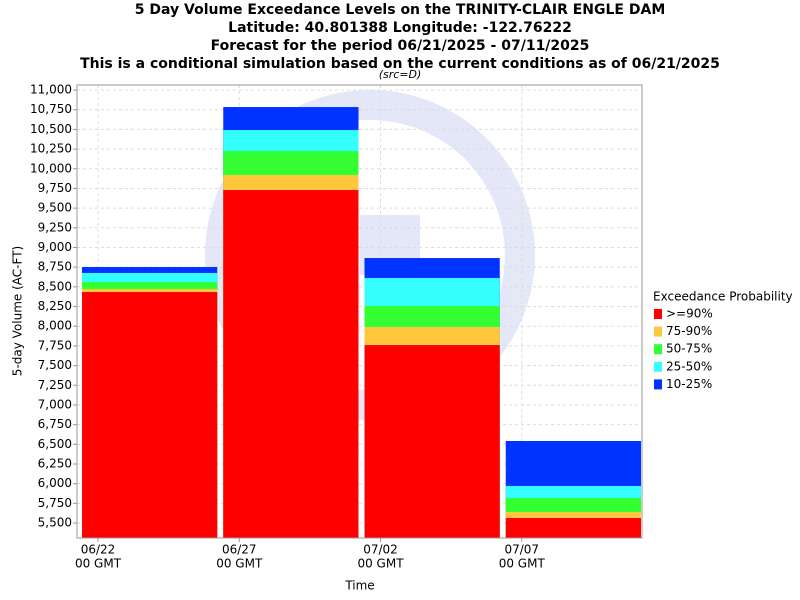 The image size is (800, 600). Describe the element at coordinates (55, 463) in the screenshot. I see `y-tick-label: 6,250` at that location.